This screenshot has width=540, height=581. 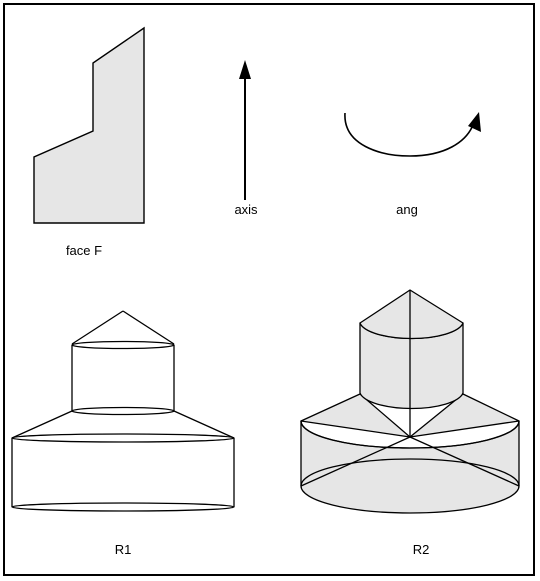 What do you see at coordinates (407, 209) in the screenshot?
I see `angle-label: ang` at bounding box center [407, 209].